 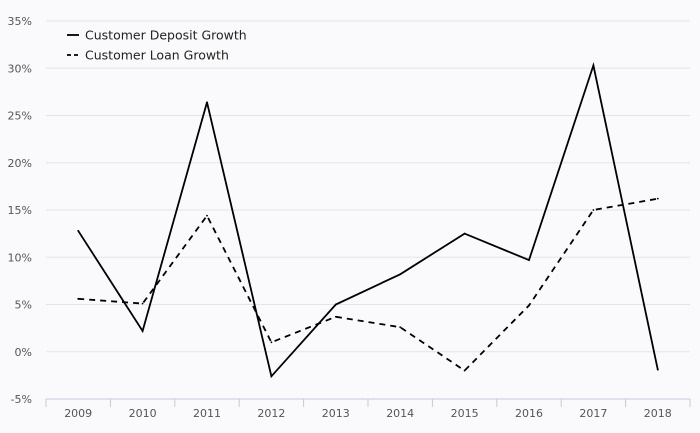 I want to click on y-axis-ticks: -5% 0% 5% 10% 15% 20% 25% 30% 35%, so click(x=20, y=210).